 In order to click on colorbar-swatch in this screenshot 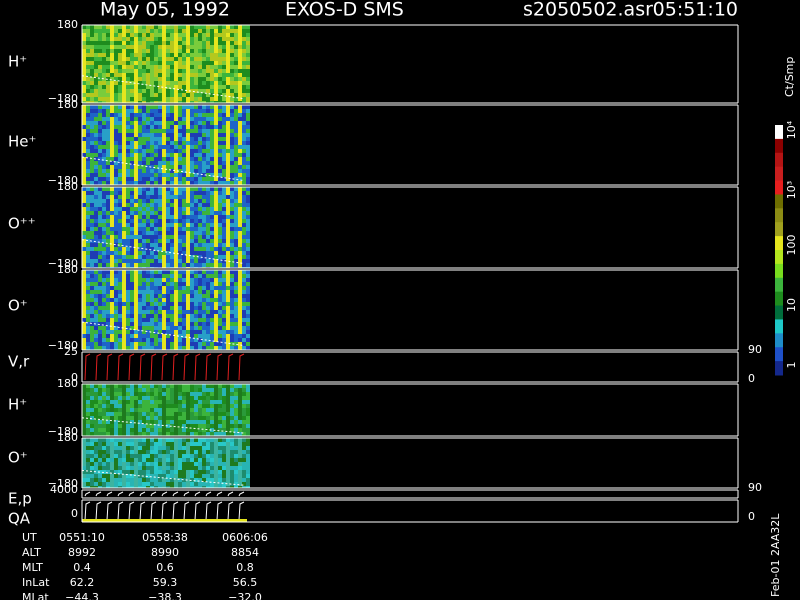, I will do `click(779, 312)`.